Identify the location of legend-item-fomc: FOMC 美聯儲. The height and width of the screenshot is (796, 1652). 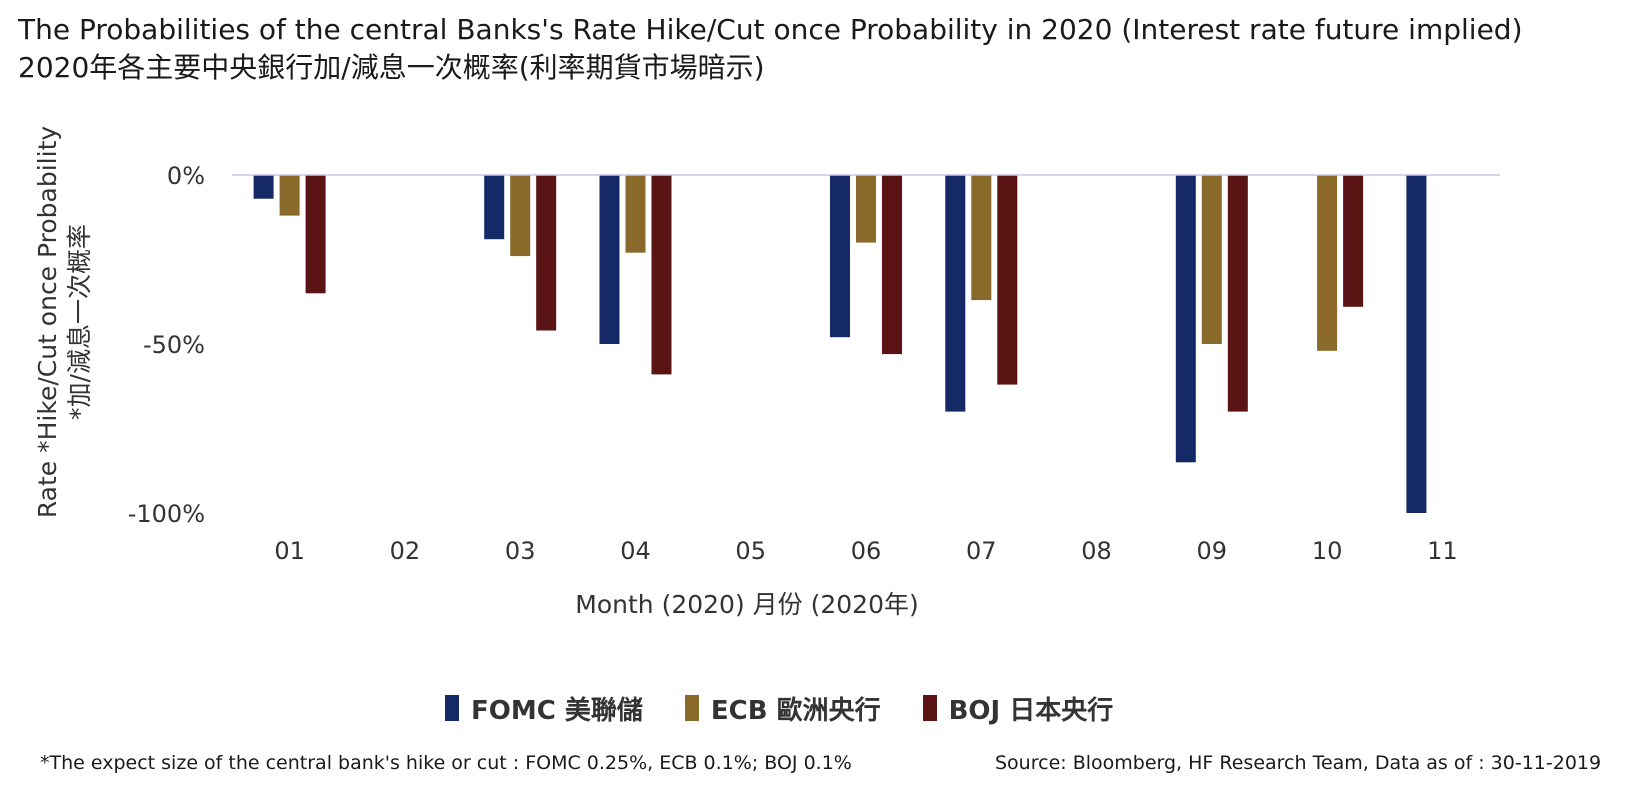
(544, 708).